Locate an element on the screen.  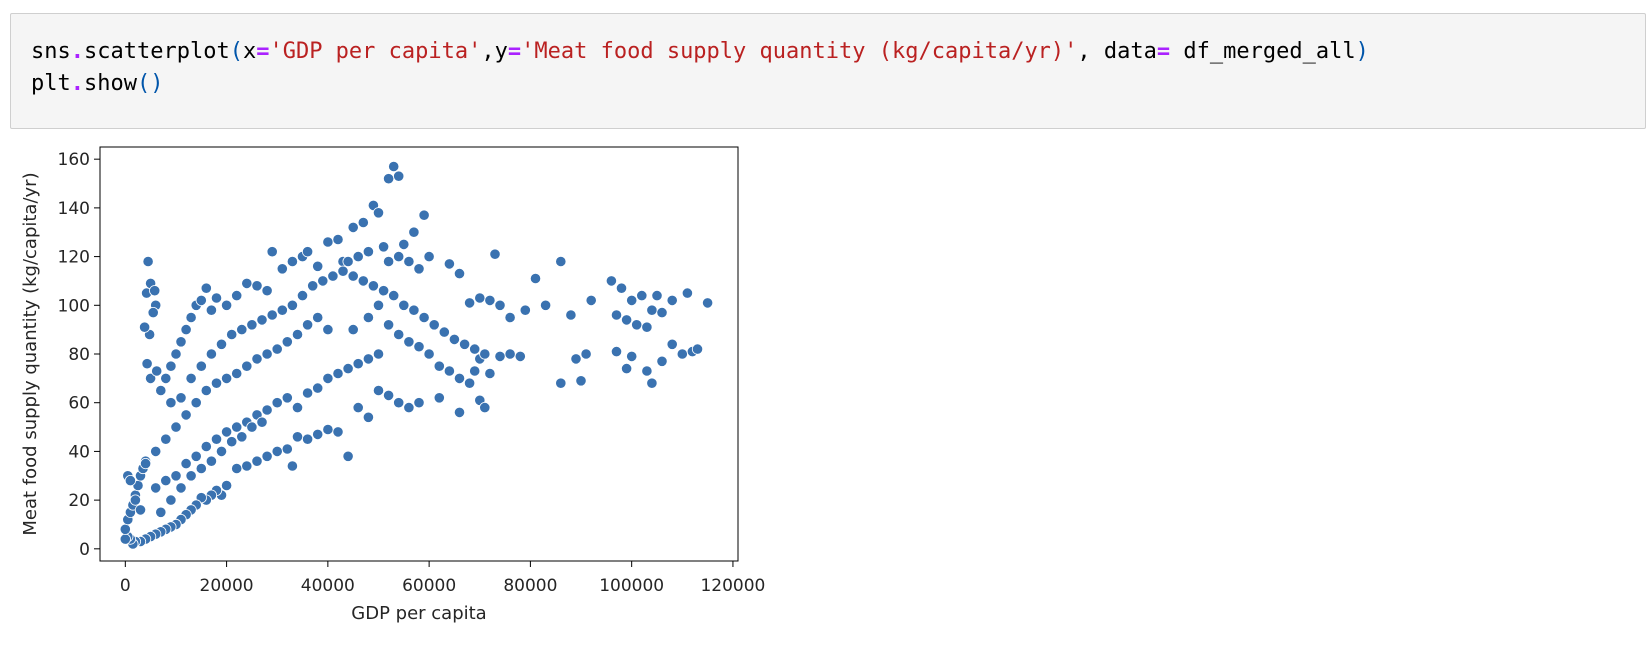
code-token: y is located at coordinates (501, 51).